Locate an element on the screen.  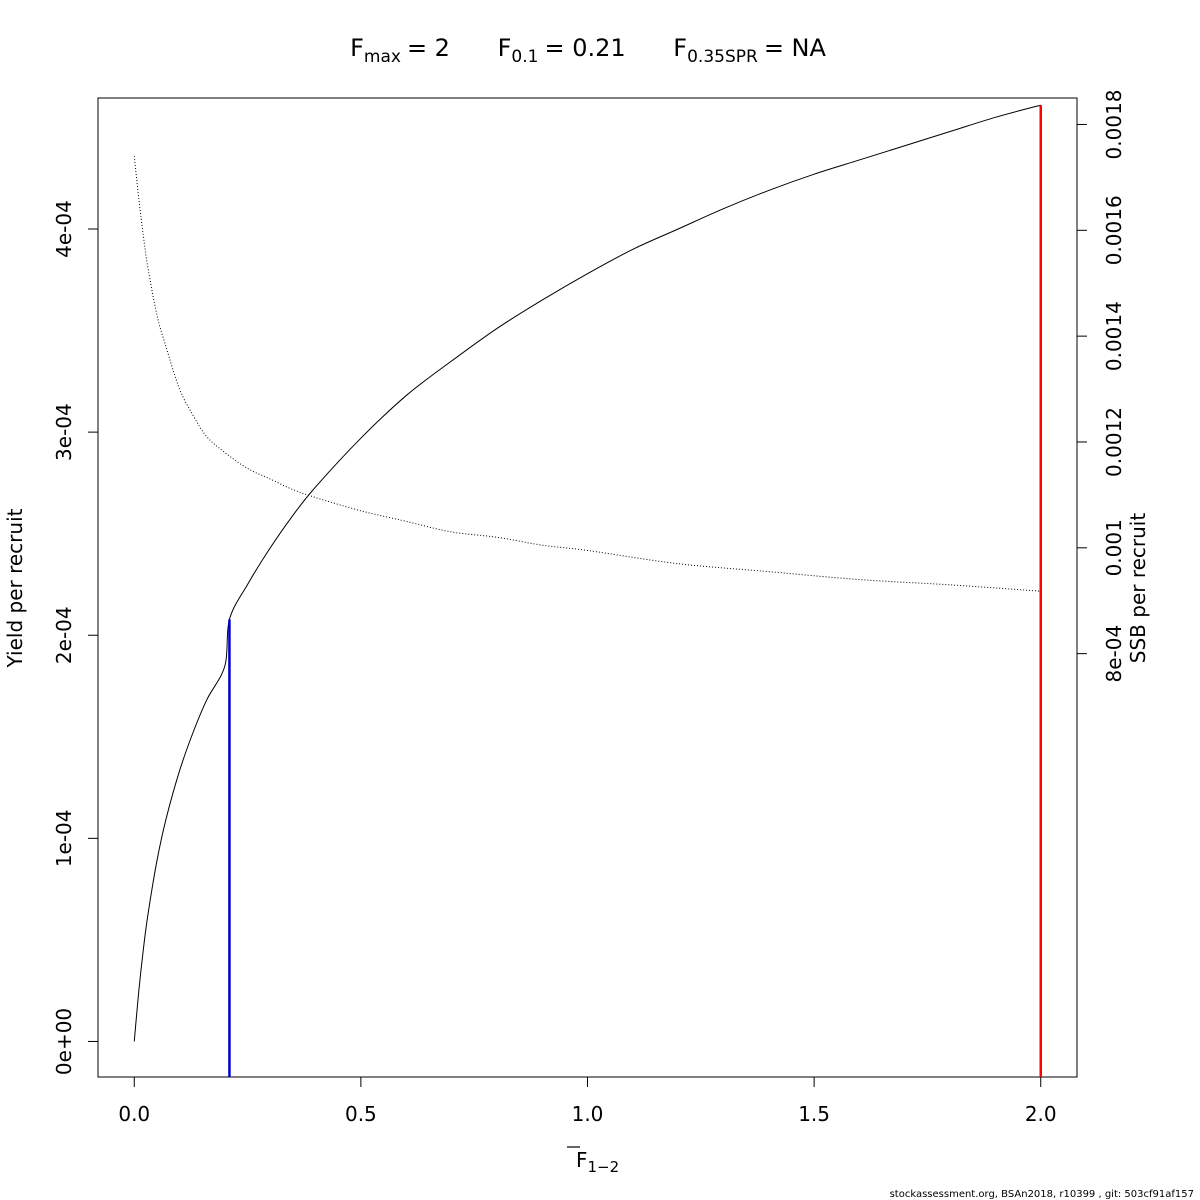
y2-tick-label: 0.0018 is located at coordinates (1114, 124).